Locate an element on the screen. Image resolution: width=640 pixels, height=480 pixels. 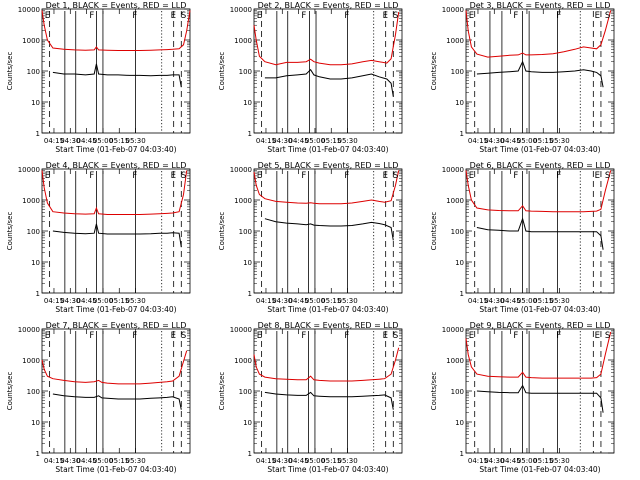
panel-title: Det 7, BLACK = Events, RED = LLD is located at coordinates (116, 325).